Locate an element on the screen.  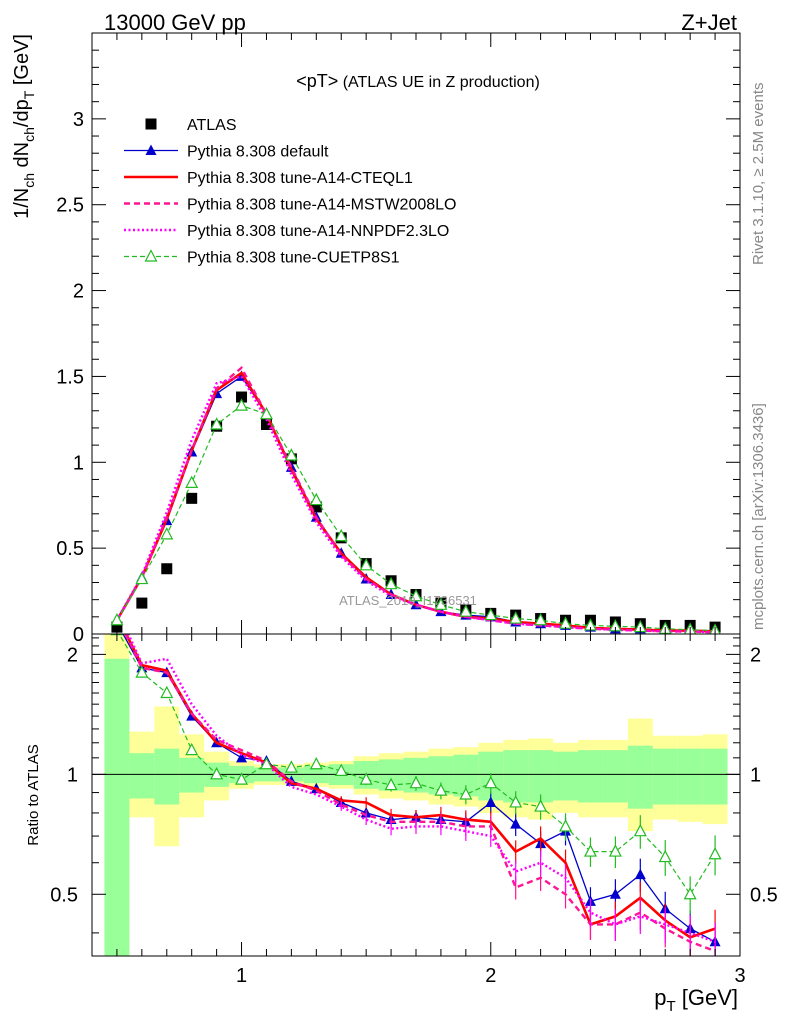
watermark: ATLAS_2019_I1736531 is located at coordinates (408, 600).